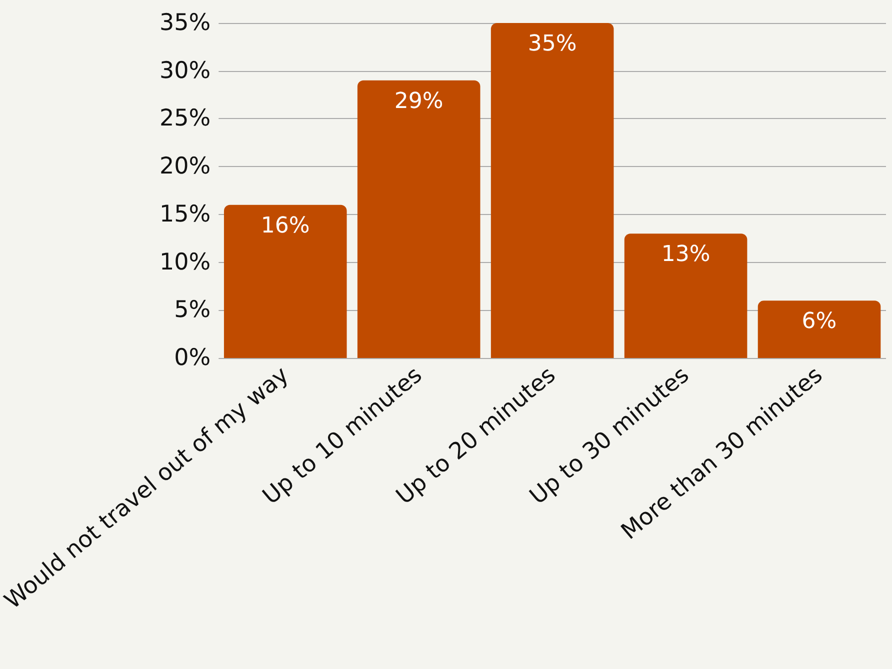 This screenshot has height=669, width=892. What do you see at coordinates (192, 310) in the screenshot?
I see `y-tick-label: 5%` at bounding box center [192, 310].